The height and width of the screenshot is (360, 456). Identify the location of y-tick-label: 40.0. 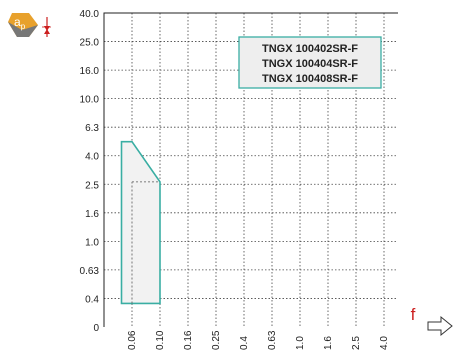
(90, 14).